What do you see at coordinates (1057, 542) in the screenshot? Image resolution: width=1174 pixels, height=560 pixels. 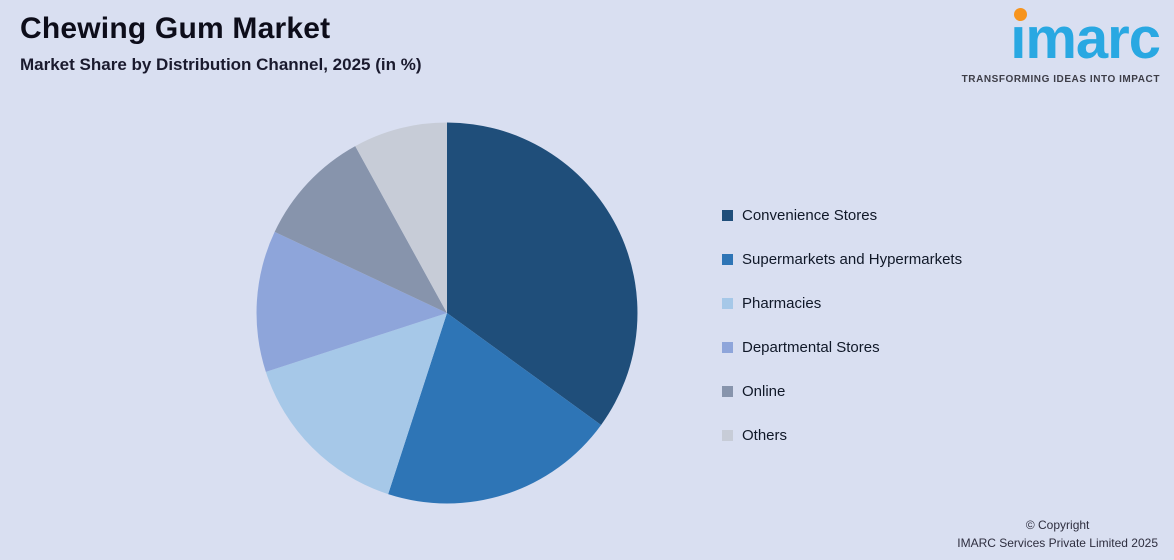 I see `copyright-line-2: IMARC Services Private Limited 2025` at bounding box center [1057, 542].